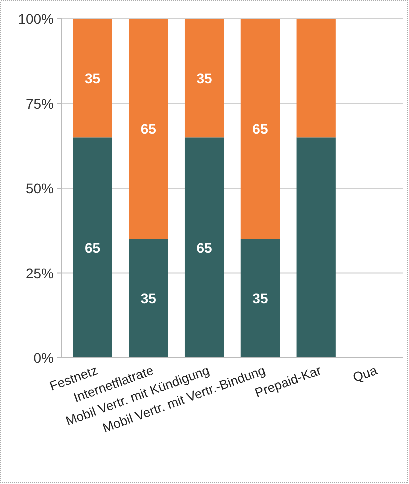 The width and height of the screenshot is (409, 484). Describe the element at coordinates (40, 104) in the screenshot. I see `y-tick-label: 75%` at that location.